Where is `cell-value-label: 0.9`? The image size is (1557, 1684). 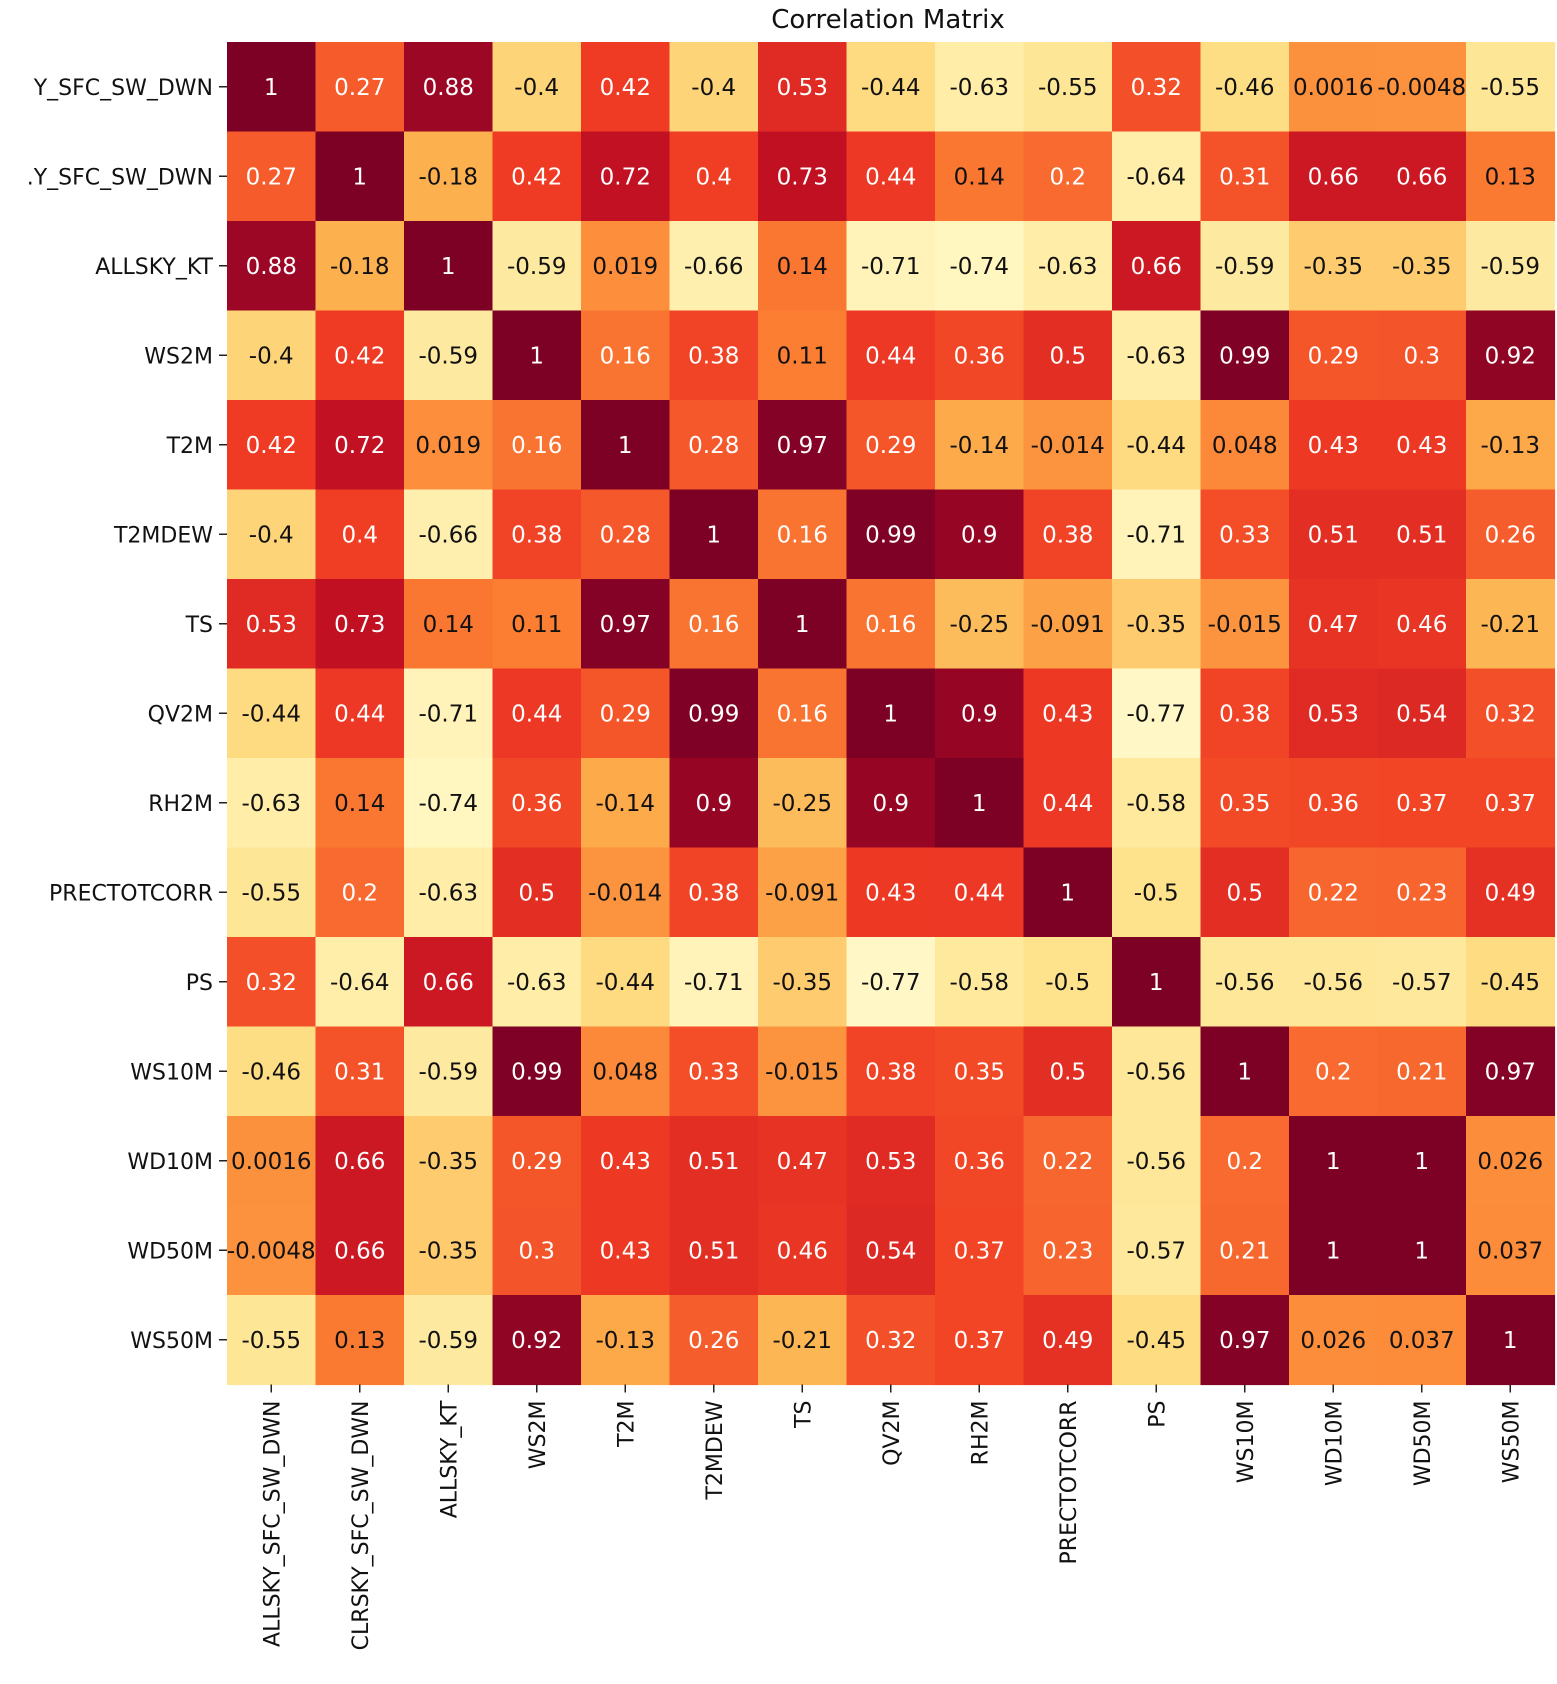 cell-value-label: 0.9 is located at coordinates (890, 804).